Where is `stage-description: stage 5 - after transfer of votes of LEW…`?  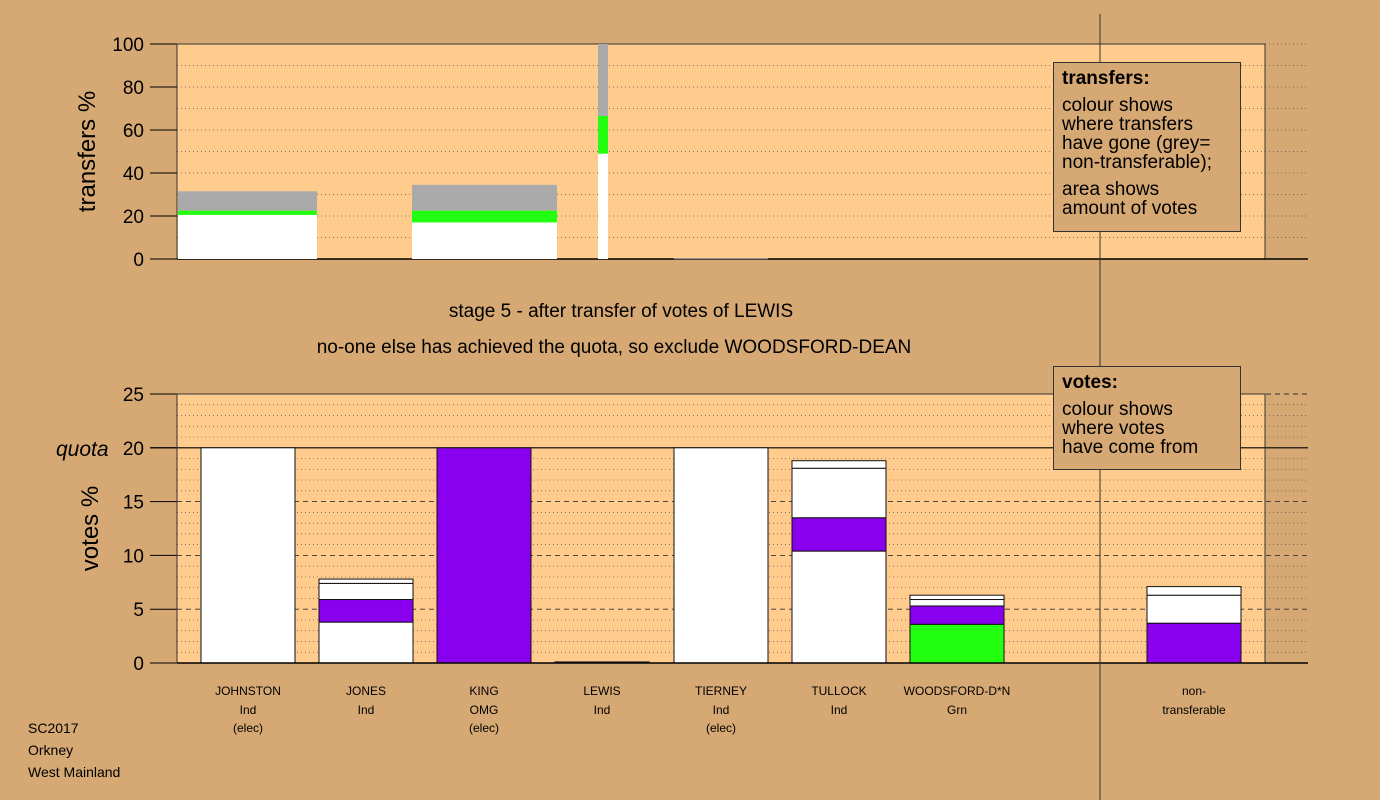
stage-description: stage 5 - after transfer of votes of LEW… is located at coordinates (621, 311).